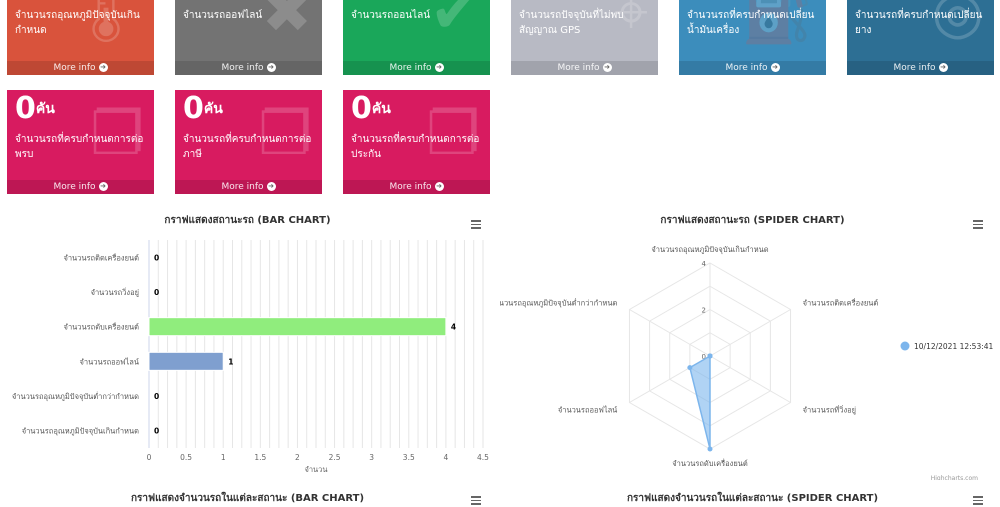 The height and width of the screenshot is (507, 1000). What do you see at coordinates (75, 396) in the screenshot?
I see `bar-category-label: จำนวนรถอุณหภูมิปัจจุบันต่ำกว่ากำหนด` at bounding box center [75, 396].